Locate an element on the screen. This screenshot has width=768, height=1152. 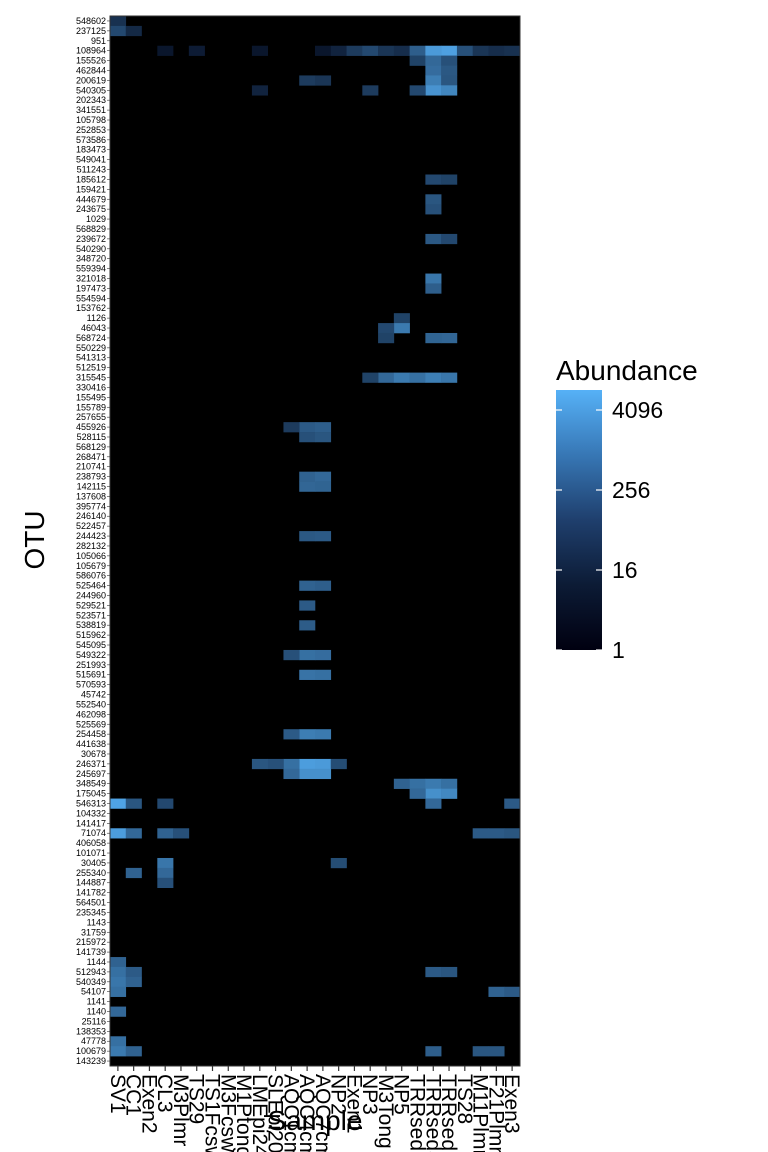
y-tick-label: 202343 is located at coordinates (91, 100).